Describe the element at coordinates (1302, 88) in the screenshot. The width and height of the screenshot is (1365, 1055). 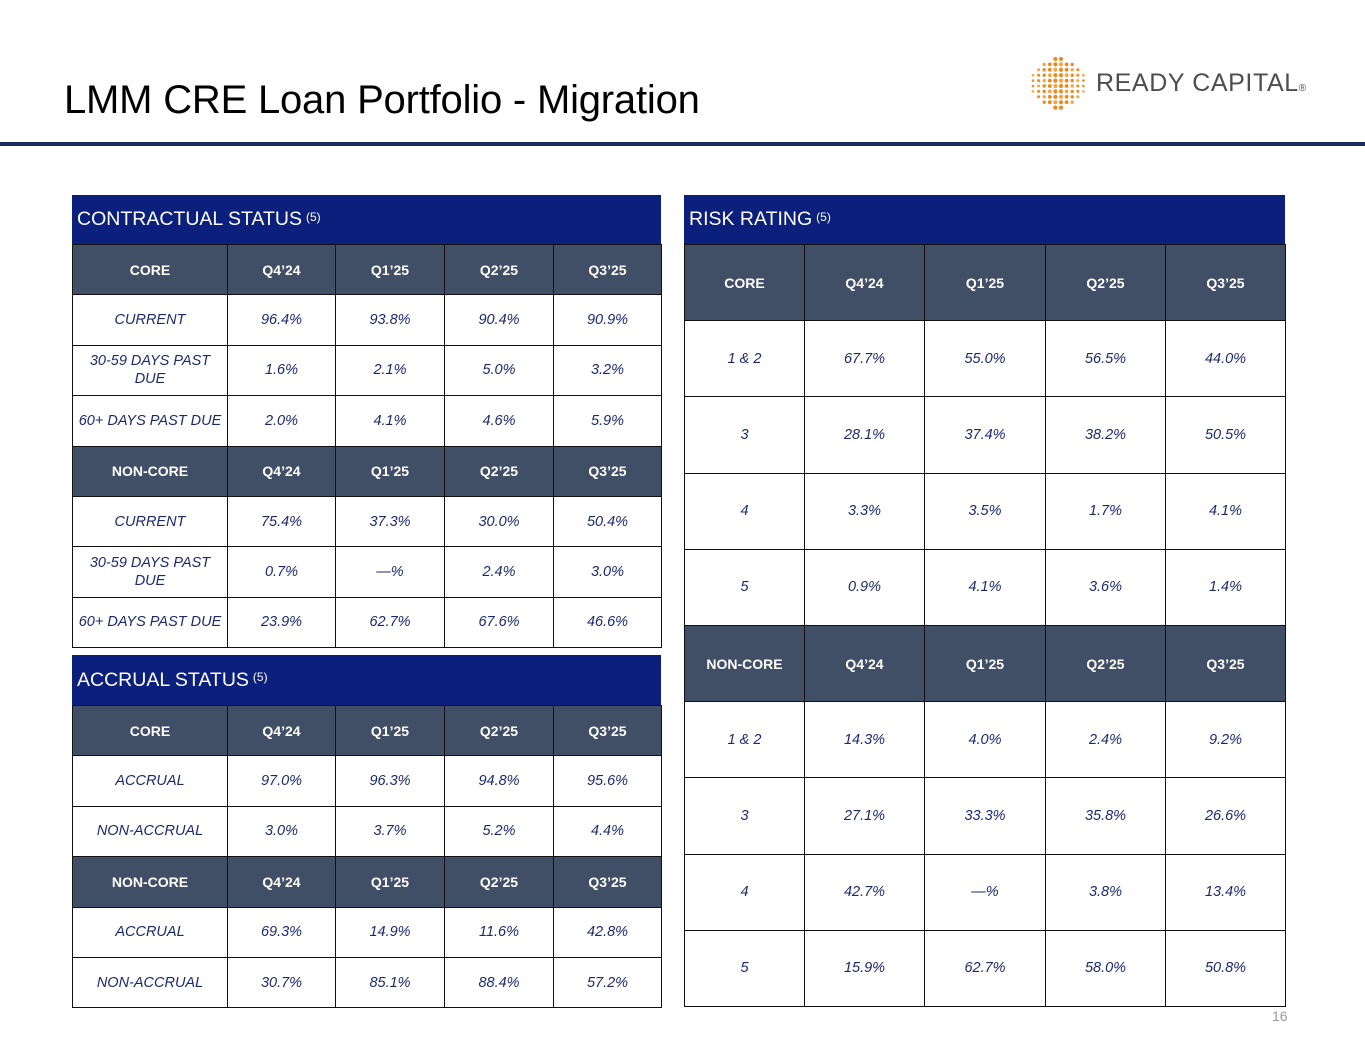
I see `logo-registered-mark: ®` at that location.